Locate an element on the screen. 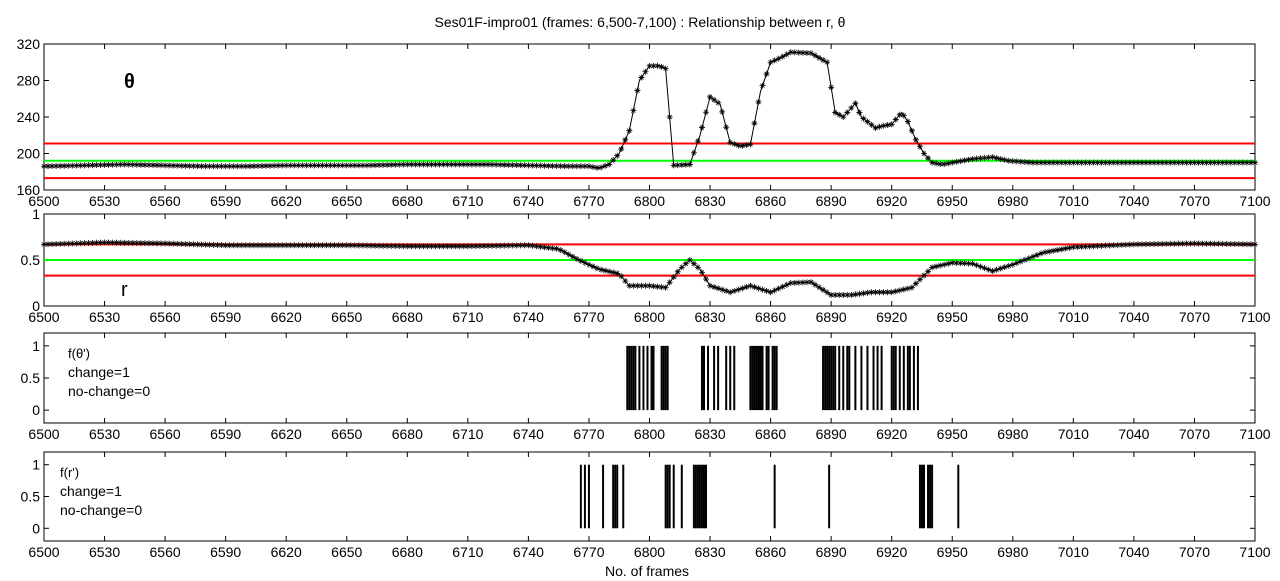  legend-entry: change=1 is located at coordinates (99, 372).